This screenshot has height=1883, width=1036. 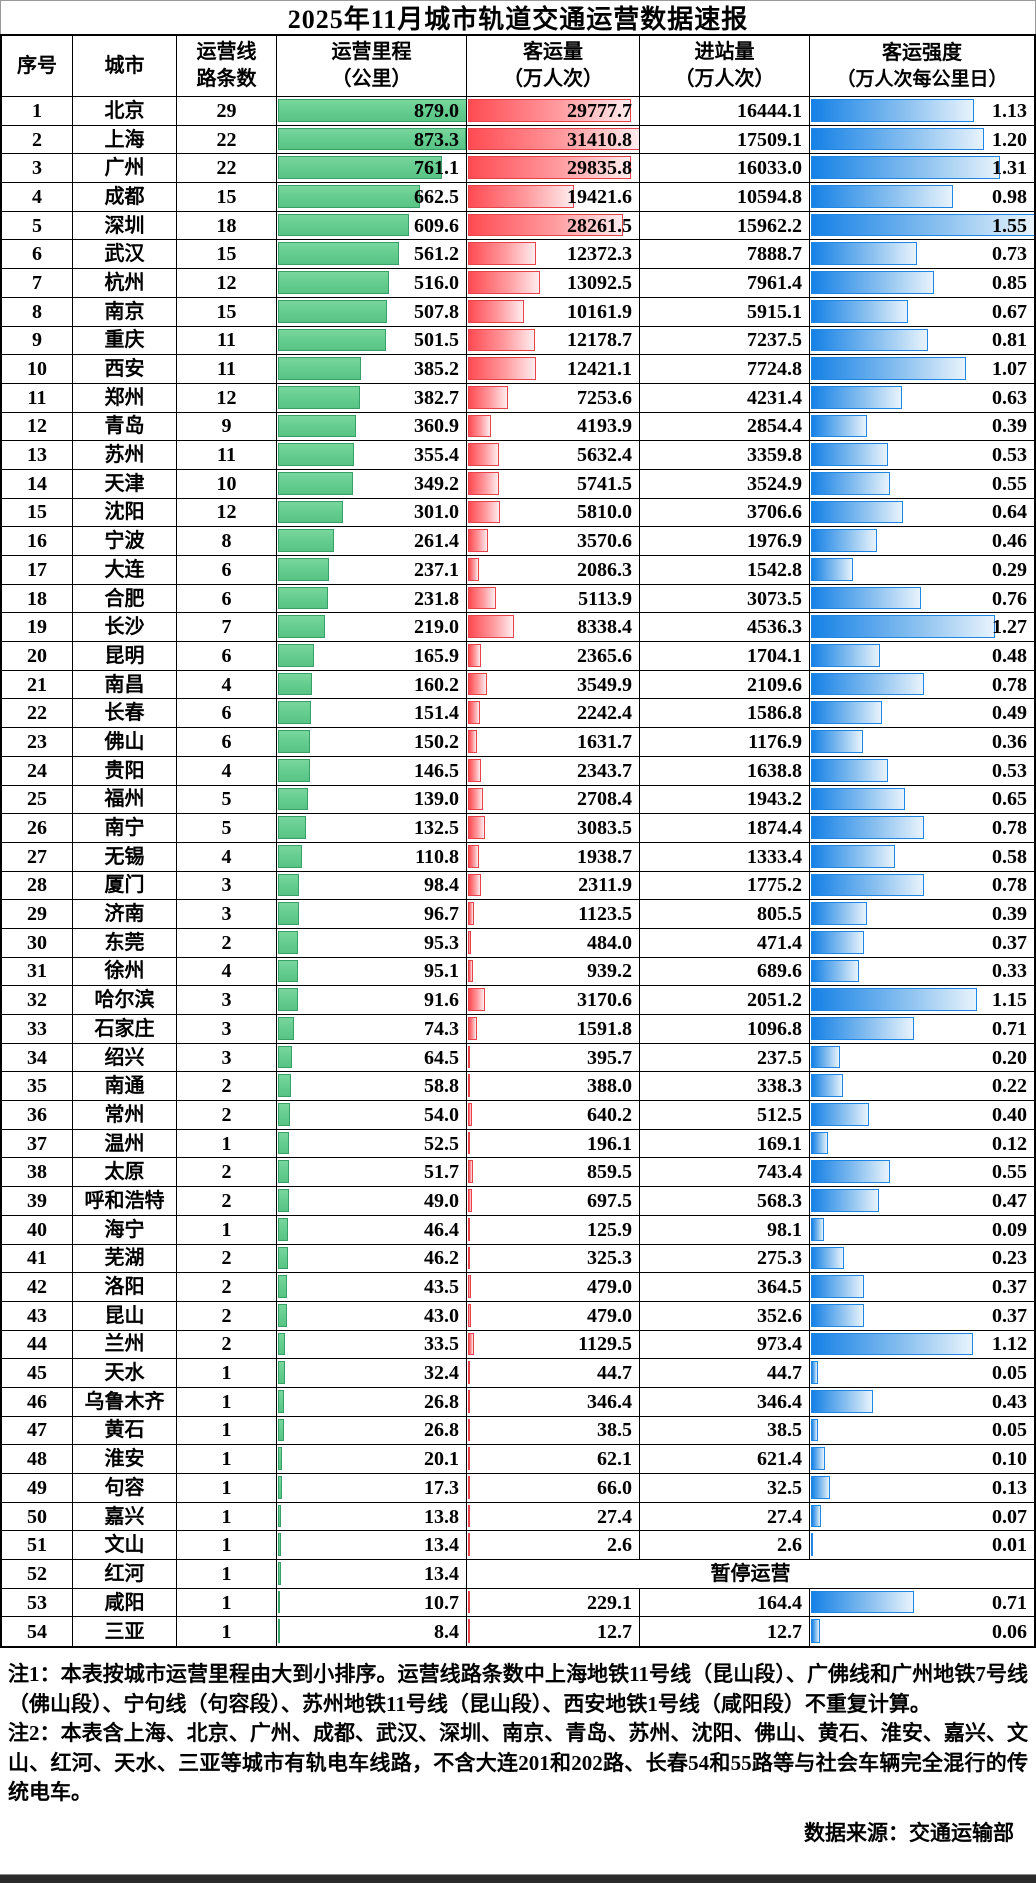 What do you see at coordinates (372, 599) in the screenshot?
I see `cell-mileage: 231.8` at bounding box center [372, 599].